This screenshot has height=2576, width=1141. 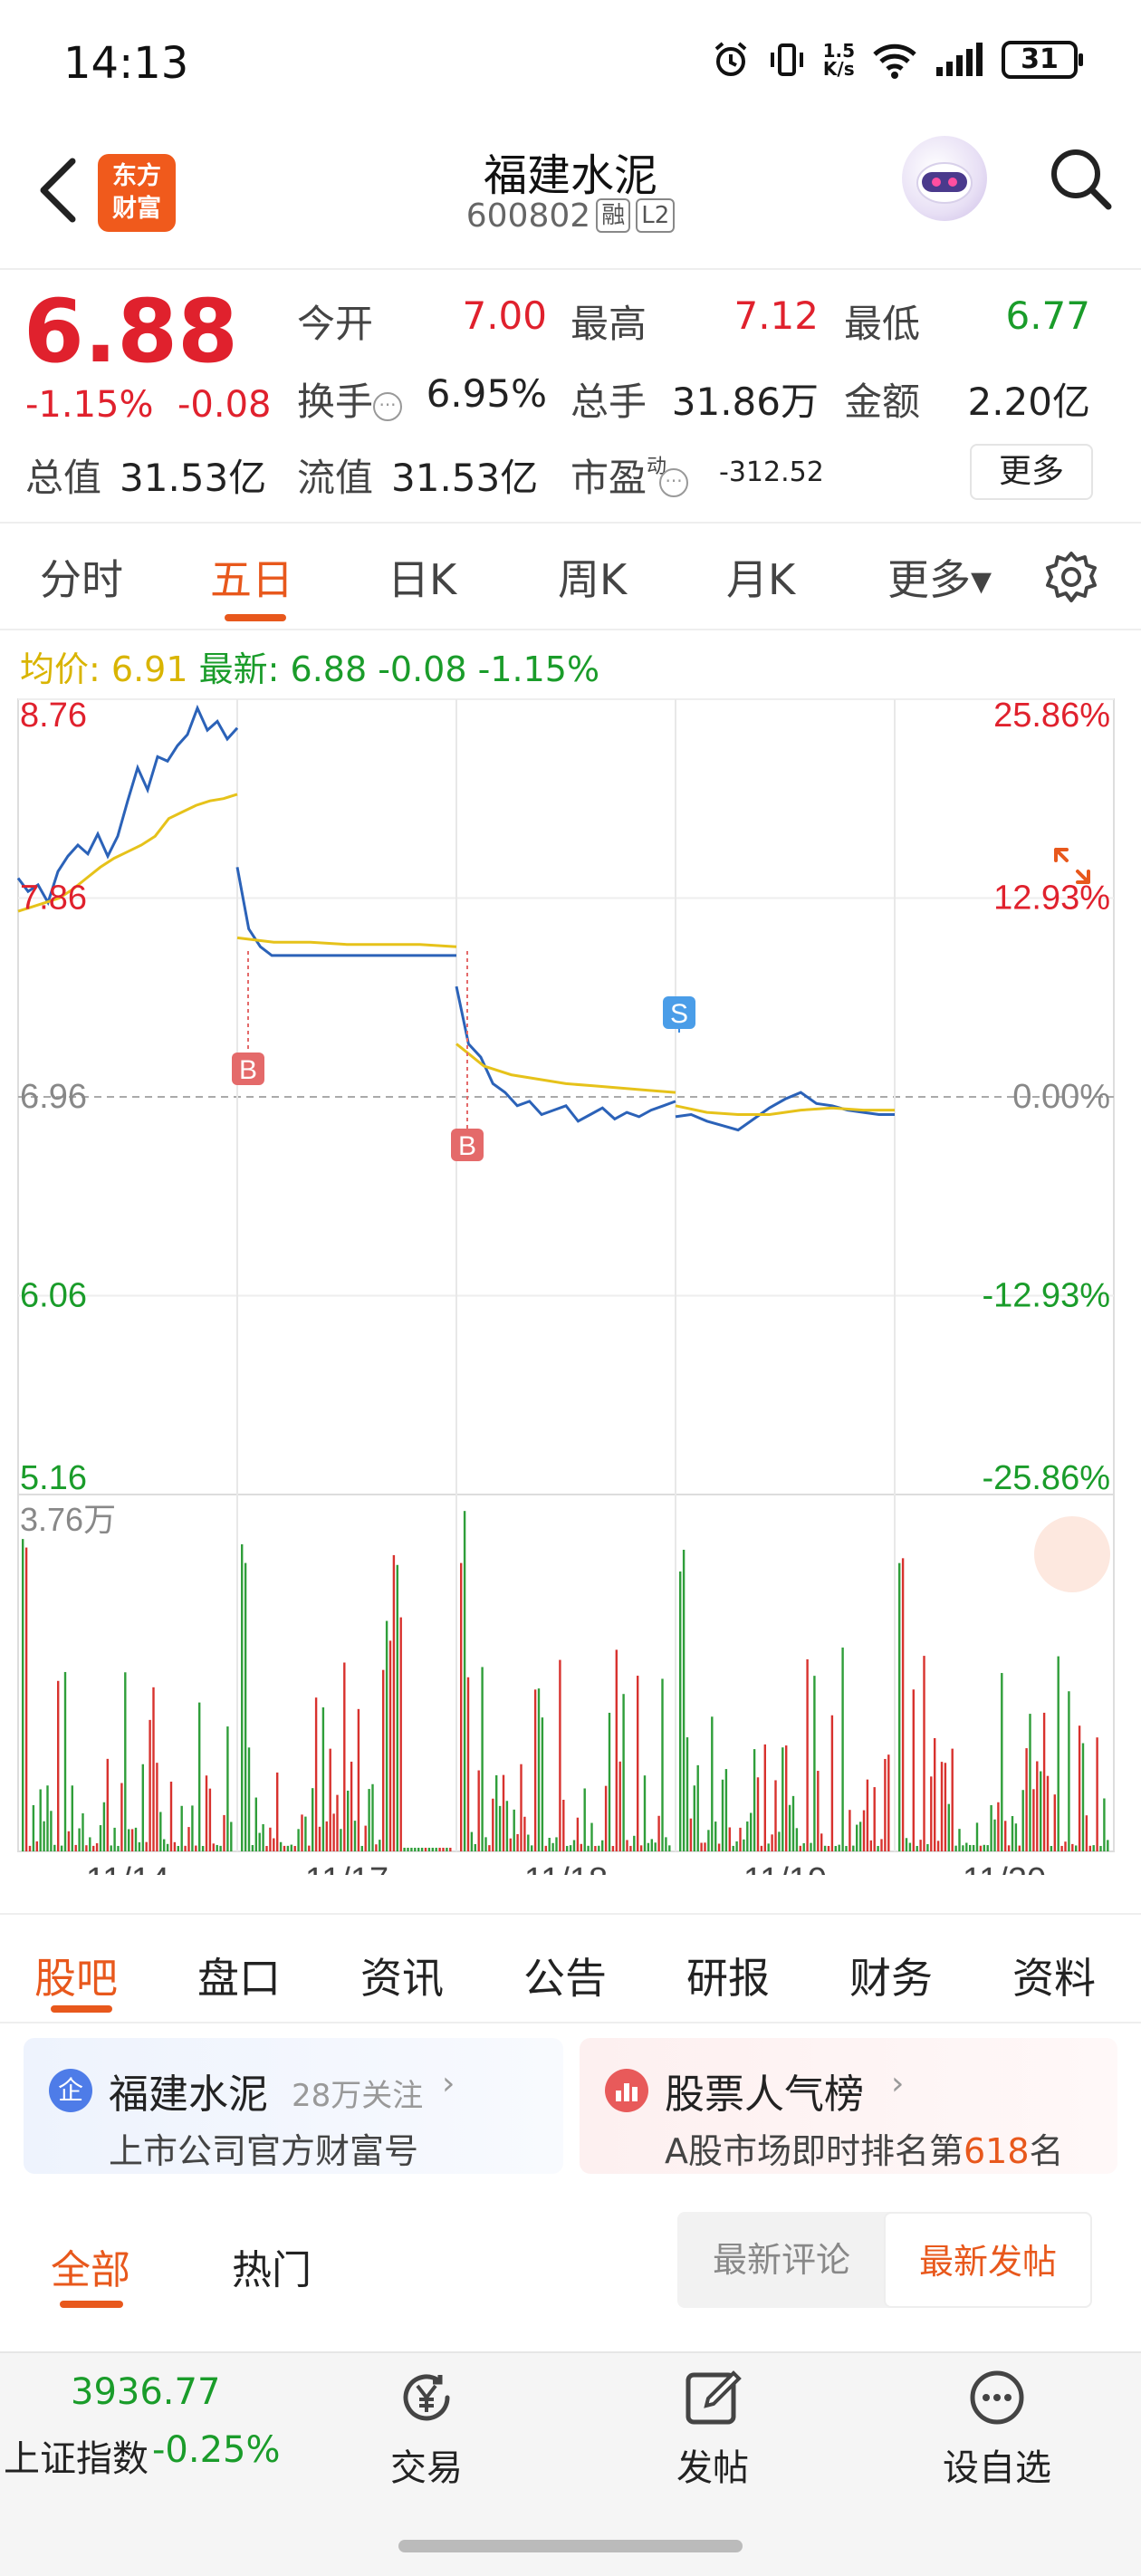 What do you see at coordinates (61, 669) in the screenshot?
I see `avg-label: 均价:` at bounding box center [61, 669].